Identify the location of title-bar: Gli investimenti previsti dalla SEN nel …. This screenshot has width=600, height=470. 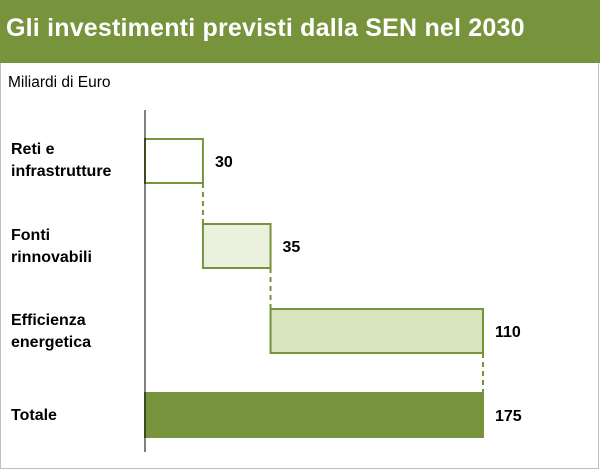
(300, 31).